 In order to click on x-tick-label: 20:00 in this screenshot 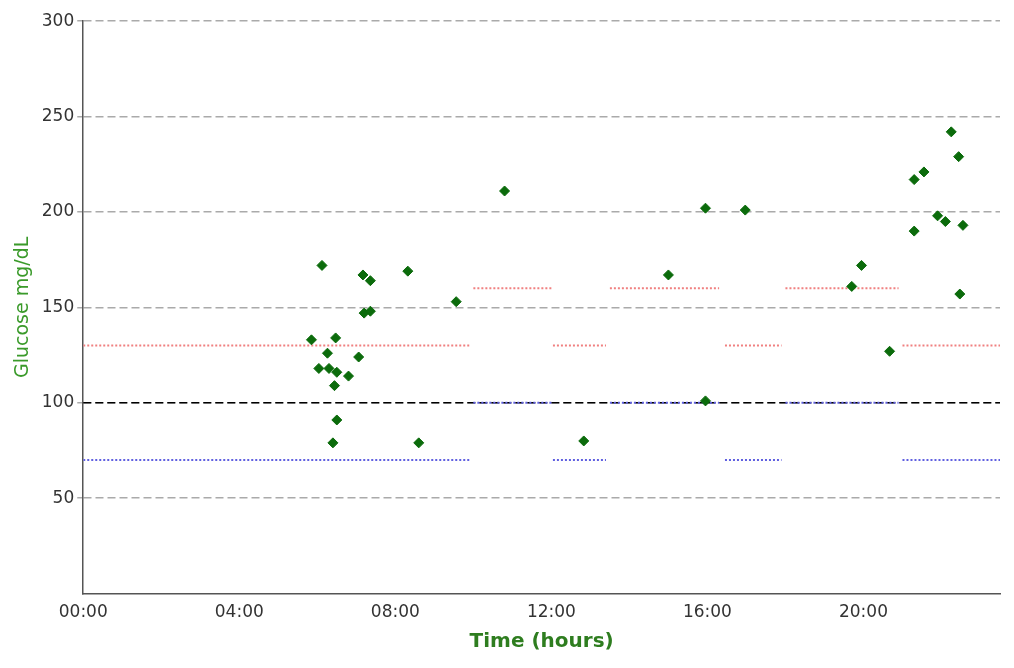, I will do `click(863, 611)`.